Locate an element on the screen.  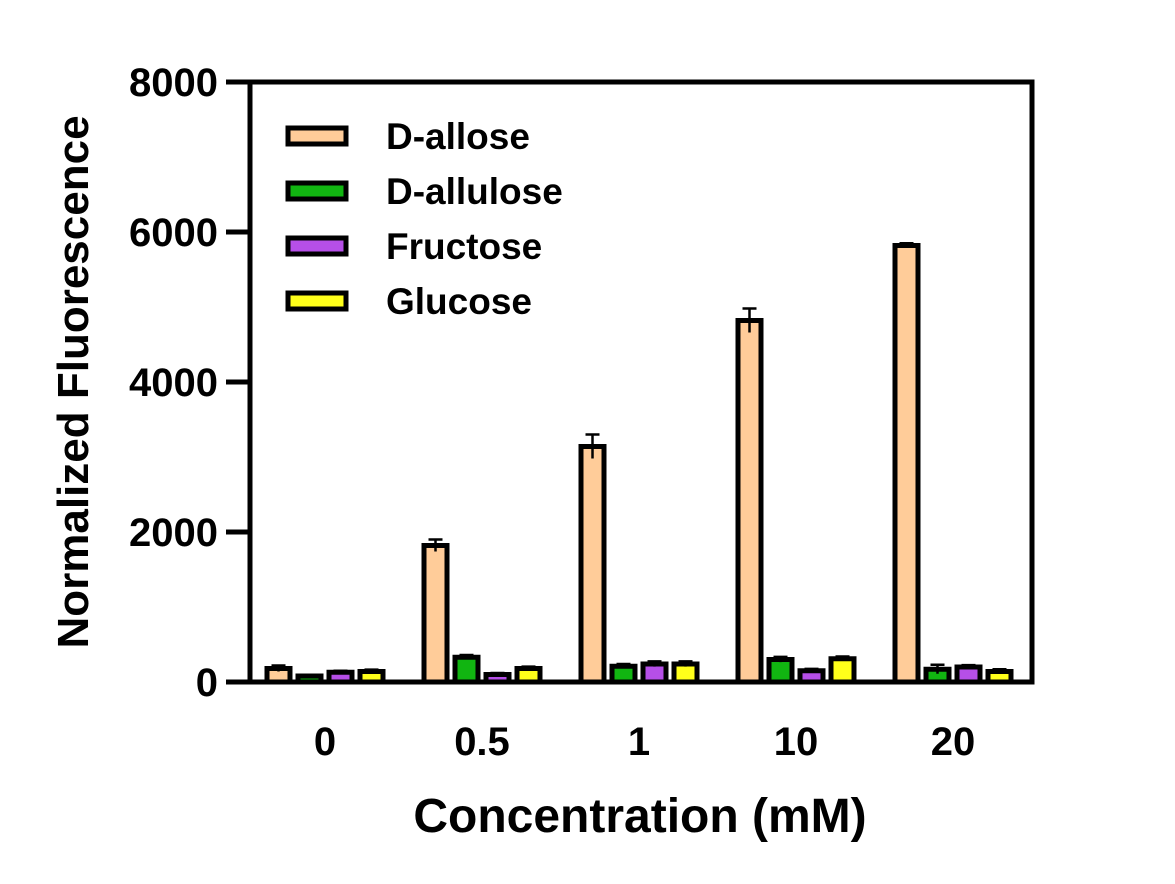
y-tick-label: 4000 is located at coordinates (173, 383).